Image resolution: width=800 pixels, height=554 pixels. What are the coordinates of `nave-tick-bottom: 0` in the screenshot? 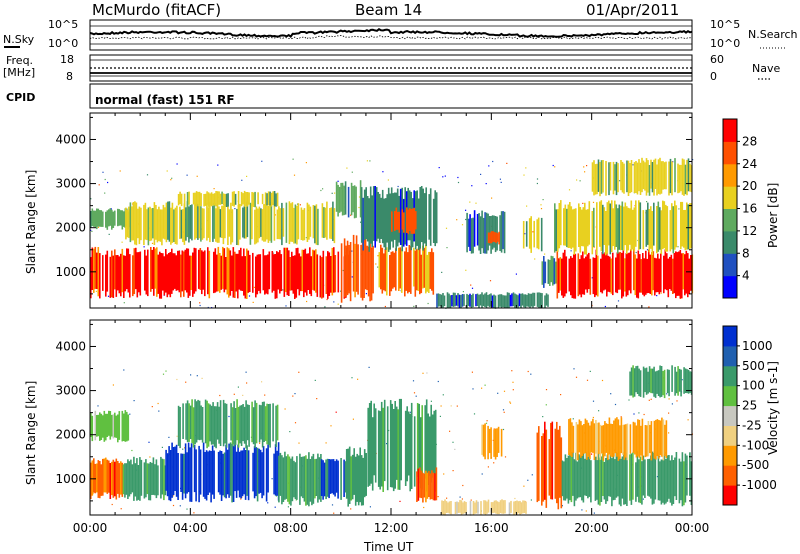 It's located at (713, 76).